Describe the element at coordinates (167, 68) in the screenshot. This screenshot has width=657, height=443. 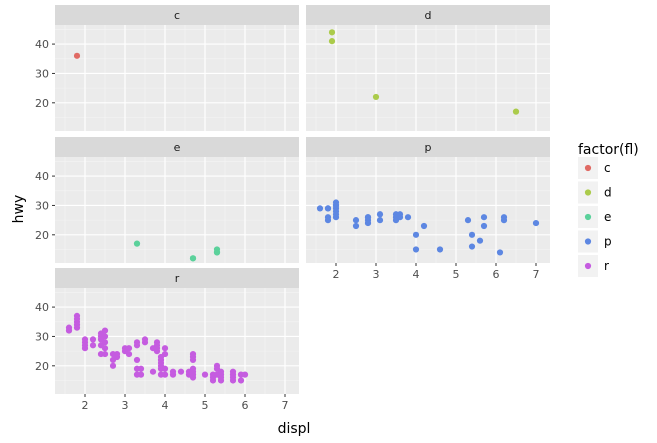
I see `facet-panel-c: c 20 30 40` at that location.